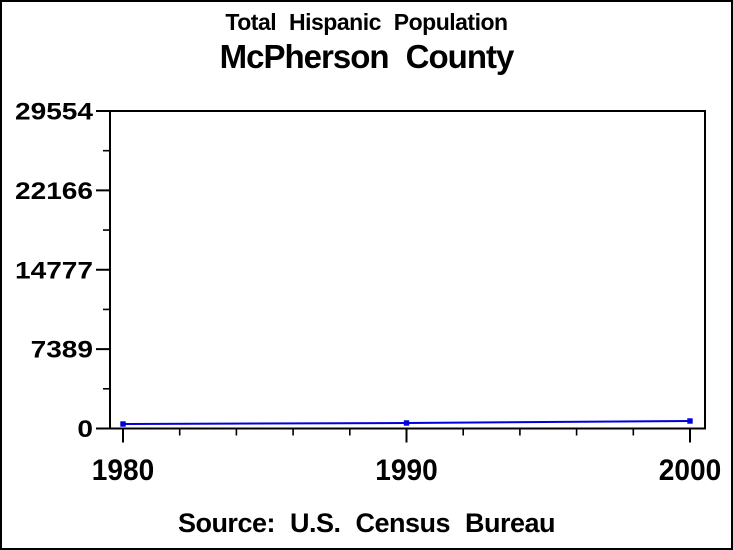  Describe the element at coordinates (366, 523) in the screenshot. I see `source-note: Source: U.S. Census Bureau` at that location.